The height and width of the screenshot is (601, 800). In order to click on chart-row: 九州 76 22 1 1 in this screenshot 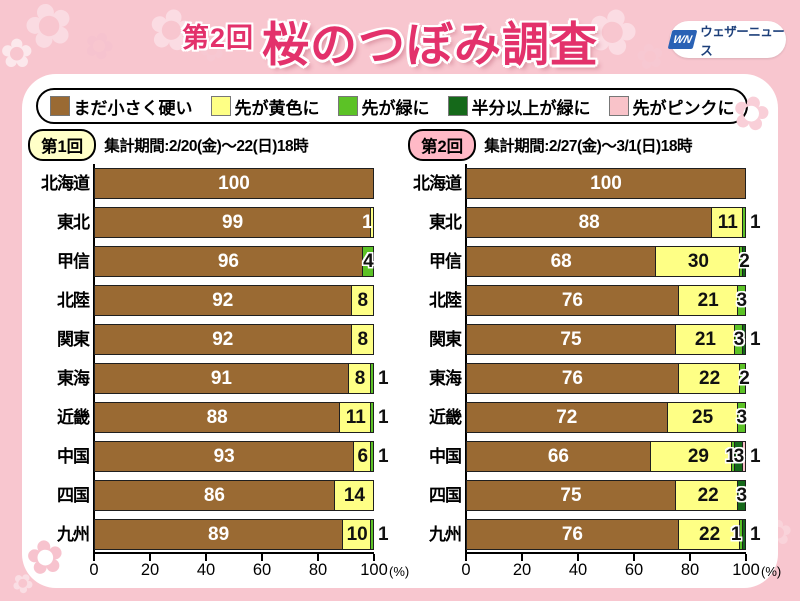, I will do `click(578, 534)`.